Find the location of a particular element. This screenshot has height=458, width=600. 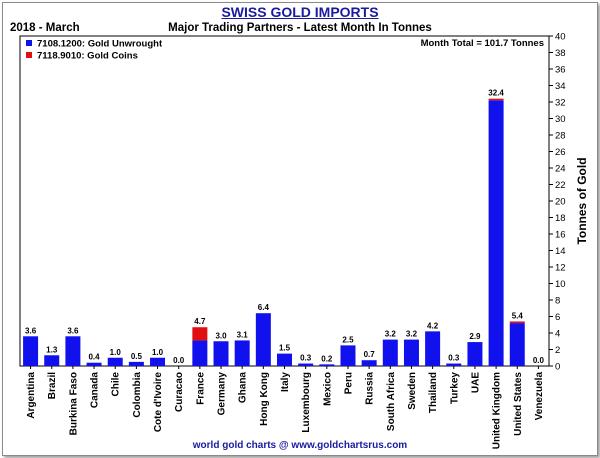

bar-value-label: 0.2 is located at coordinates (327, 358).